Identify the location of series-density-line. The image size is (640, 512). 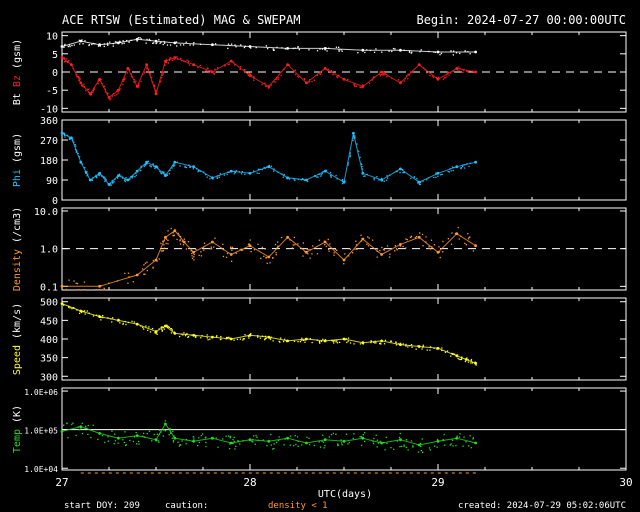
(269, 258).